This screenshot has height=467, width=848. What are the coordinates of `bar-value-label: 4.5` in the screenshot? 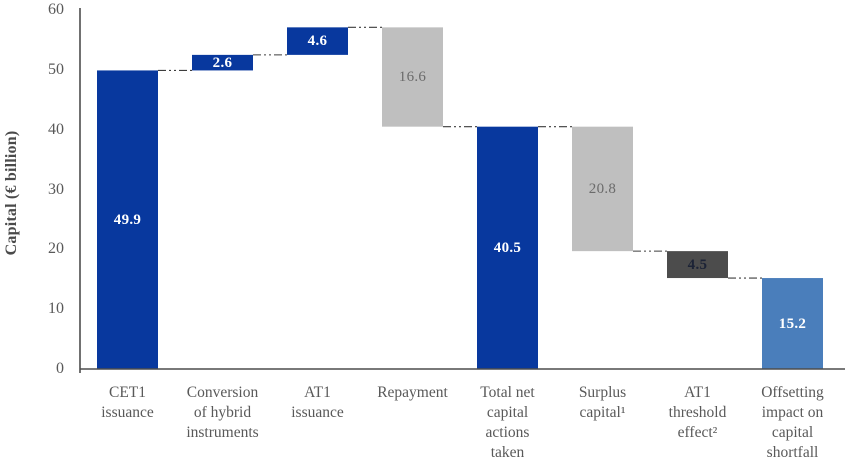 It's located at (697, 264).